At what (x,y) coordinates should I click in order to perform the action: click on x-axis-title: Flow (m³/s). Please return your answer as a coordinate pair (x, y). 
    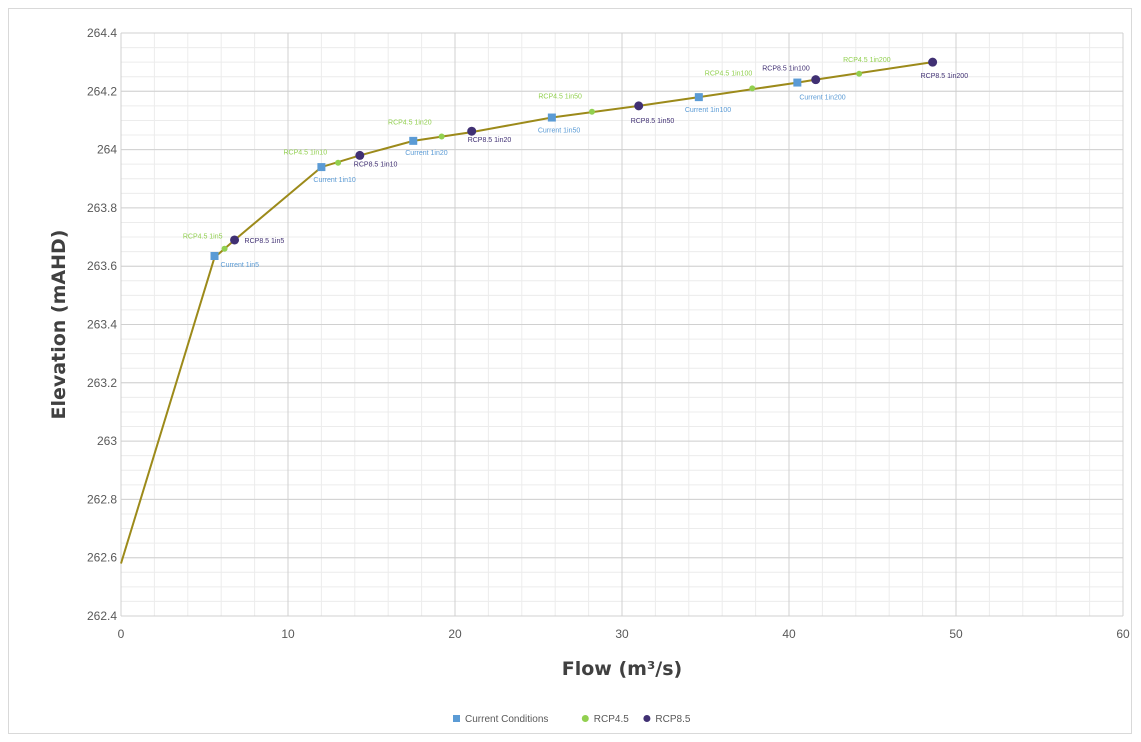
    Looking at the image, I should click on (622, 669).